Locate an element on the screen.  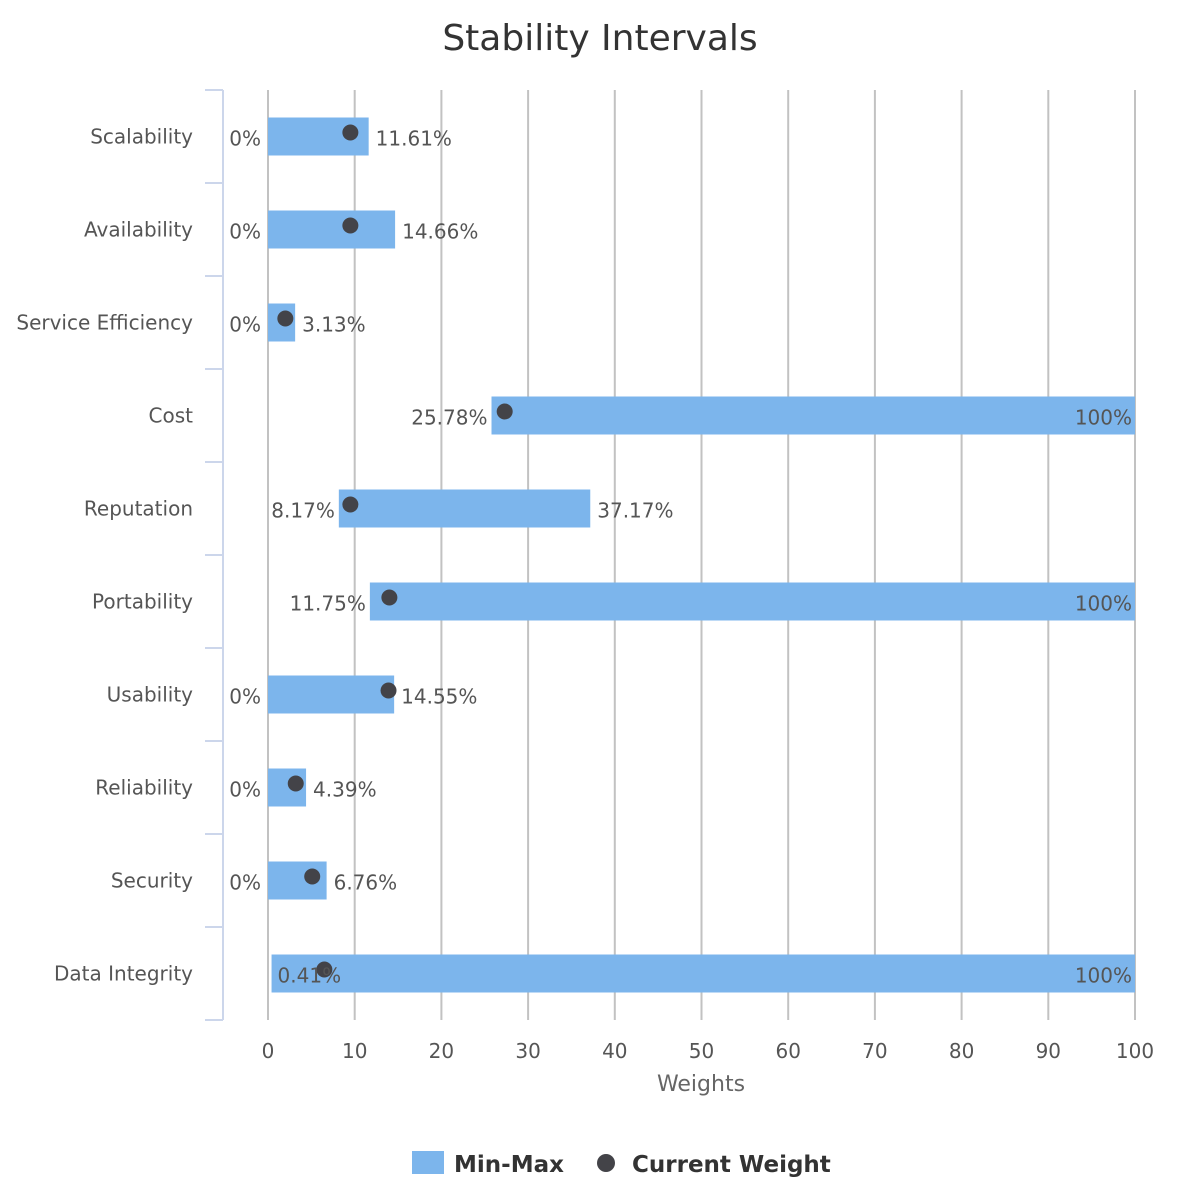
x-tick-label: 60 is located at coordinates (787, 1051).